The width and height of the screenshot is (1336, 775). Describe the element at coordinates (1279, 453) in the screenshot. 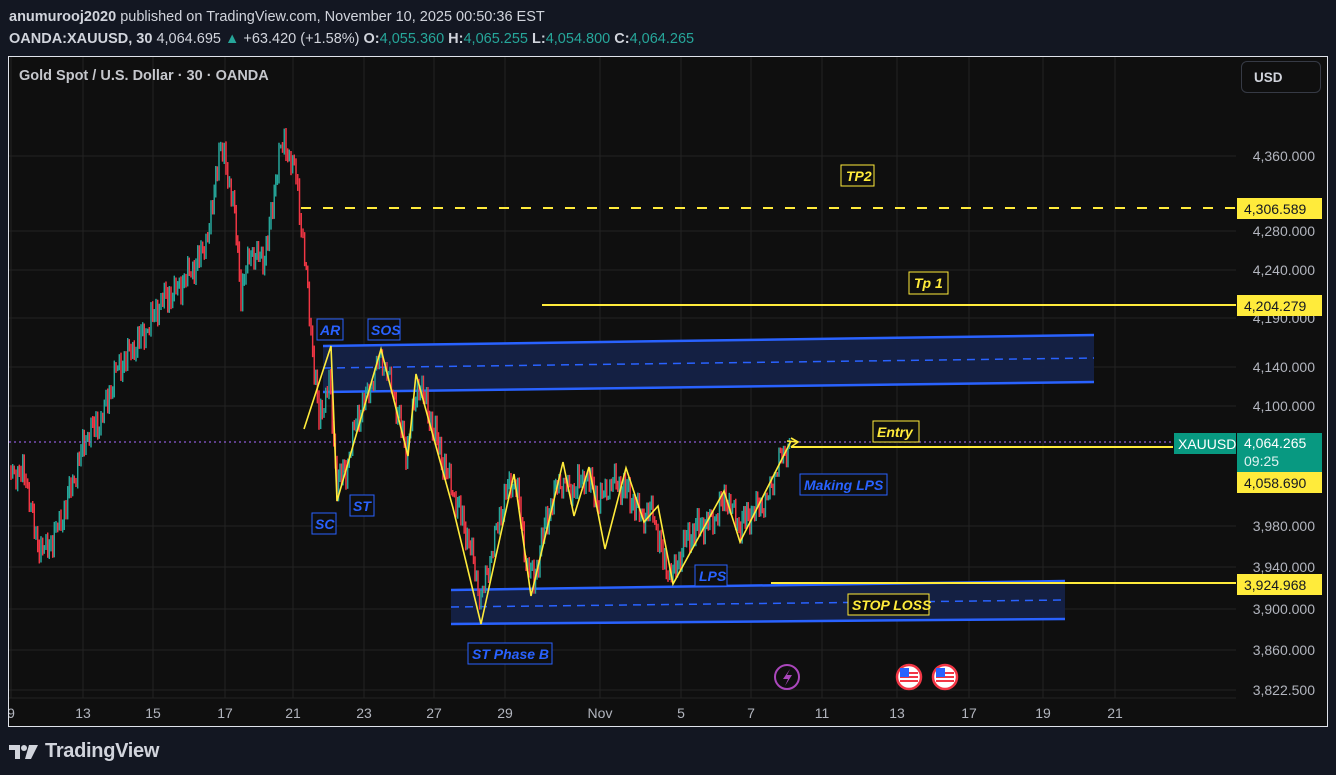

I see `current-price-badge: 4,064.265 09:25` at that location.